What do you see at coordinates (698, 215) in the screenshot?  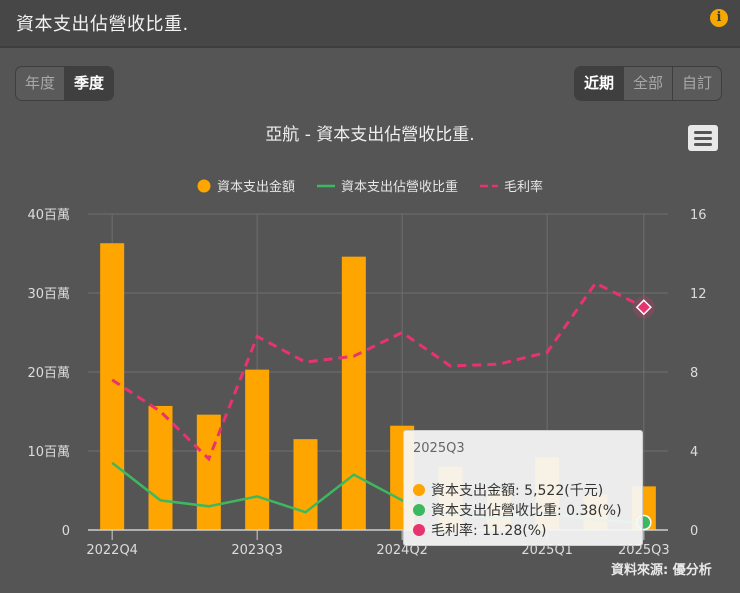 I see `y-axis-right-label: 16` at bounding box center [698, 215].